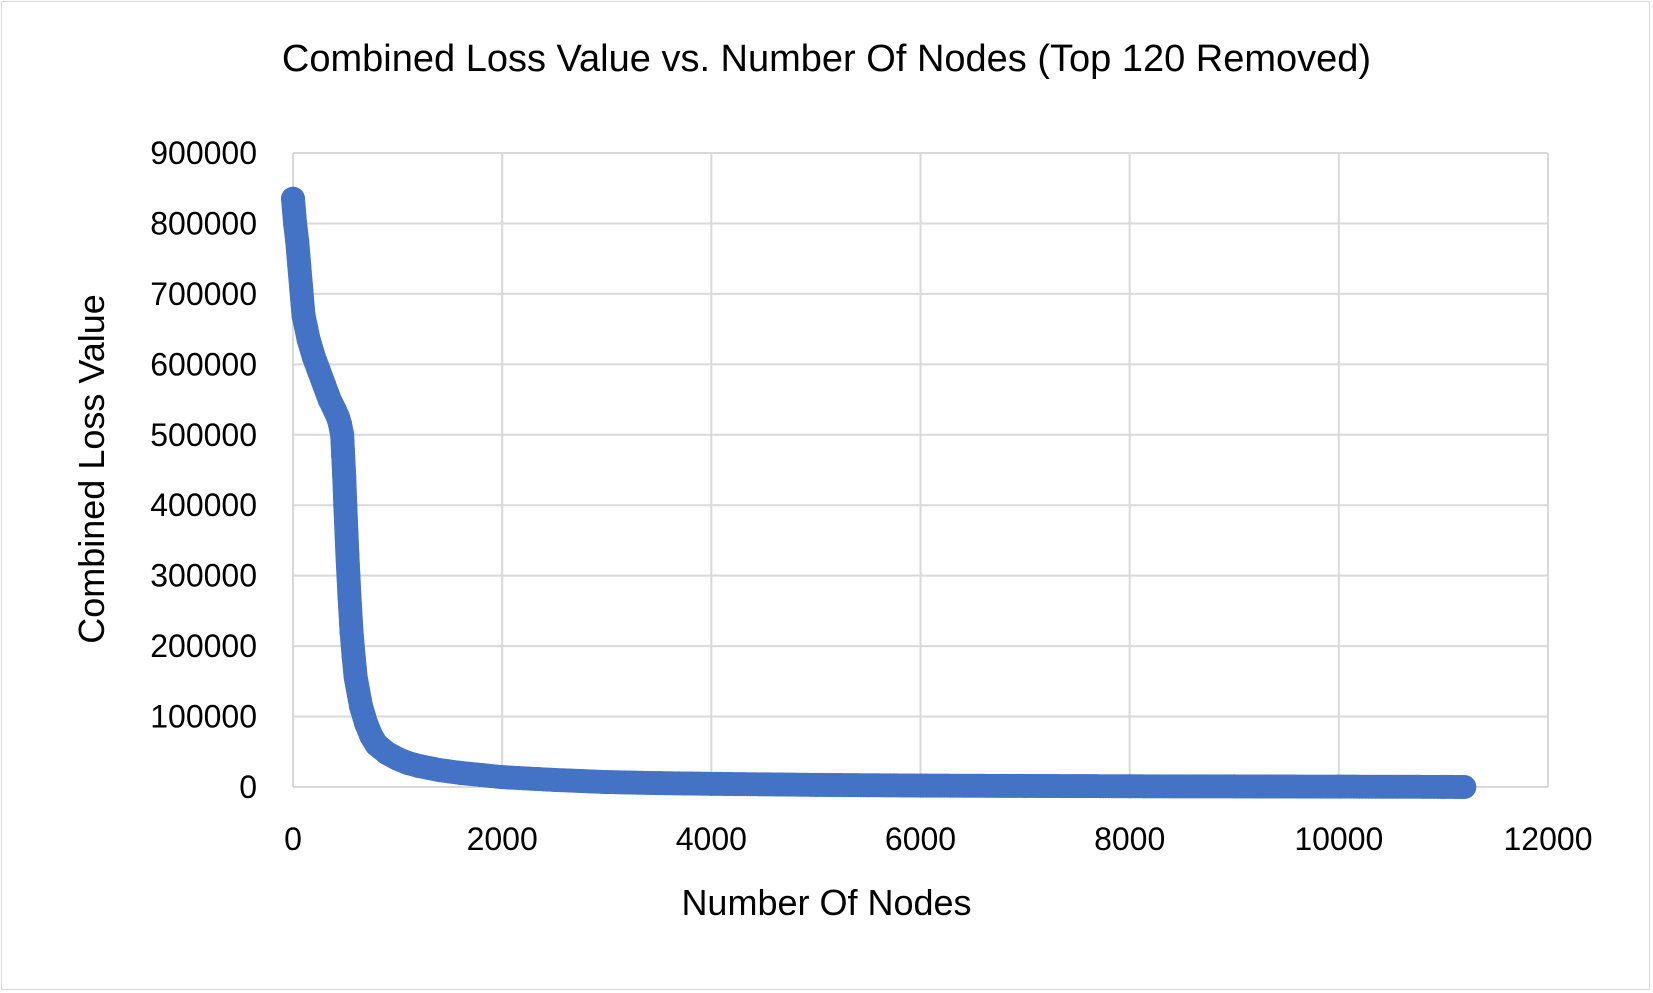 The width and height of the screenshot is (1653, 993). Describe the element at coordinates (1129, 839) in the screenshot. I see `x-tick-label: 8000` at that location.